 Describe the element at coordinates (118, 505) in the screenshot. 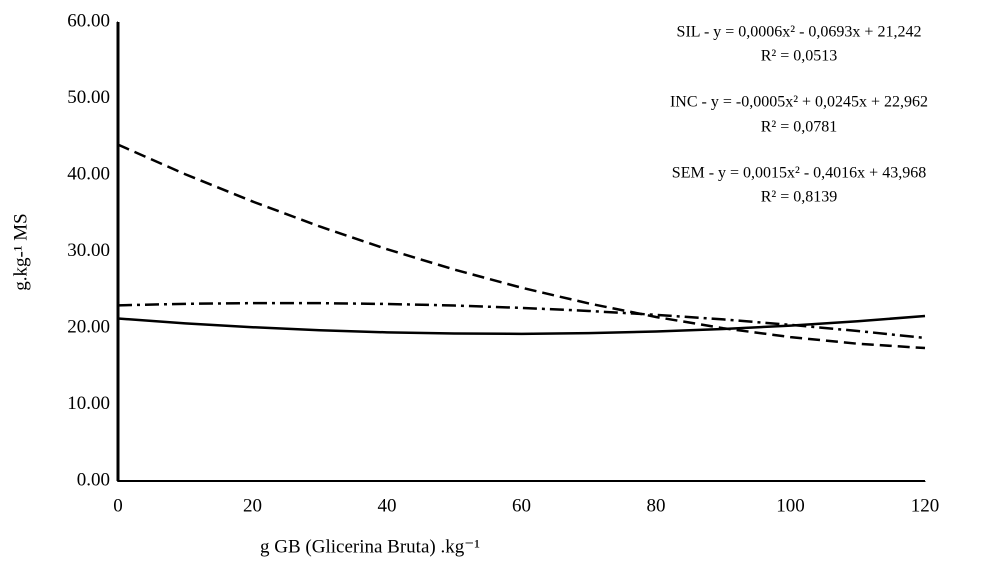

I see `x-tick-label: 0` at that location.